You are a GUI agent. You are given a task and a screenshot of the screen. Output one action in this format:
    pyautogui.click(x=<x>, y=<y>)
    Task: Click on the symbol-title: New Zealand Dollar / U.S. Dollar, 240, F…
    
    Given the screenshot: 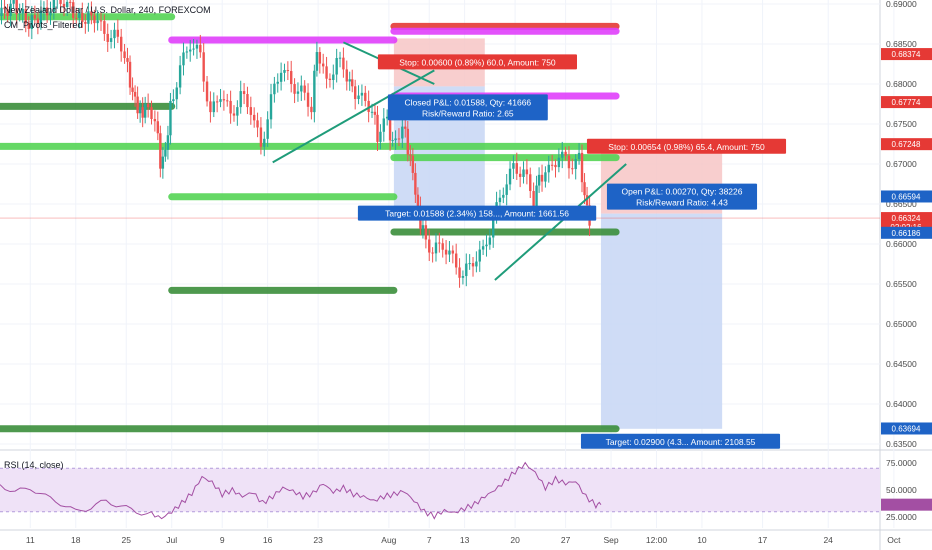 What is the action you would take?
    pyautogui.click(x=107, y=10)
    